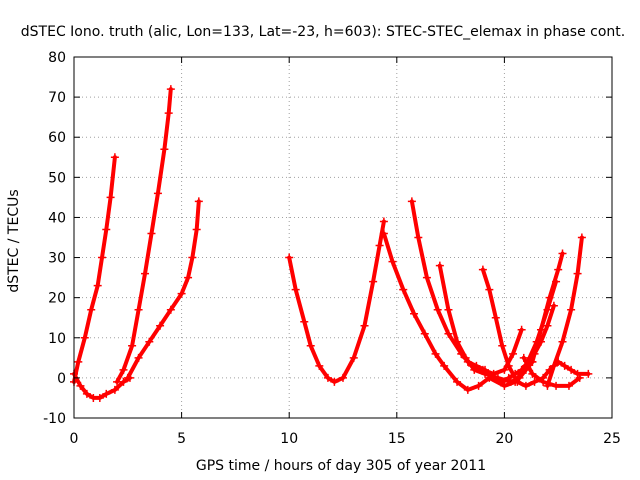  I want to click on y-tick-label: 80, so click(57, 58).